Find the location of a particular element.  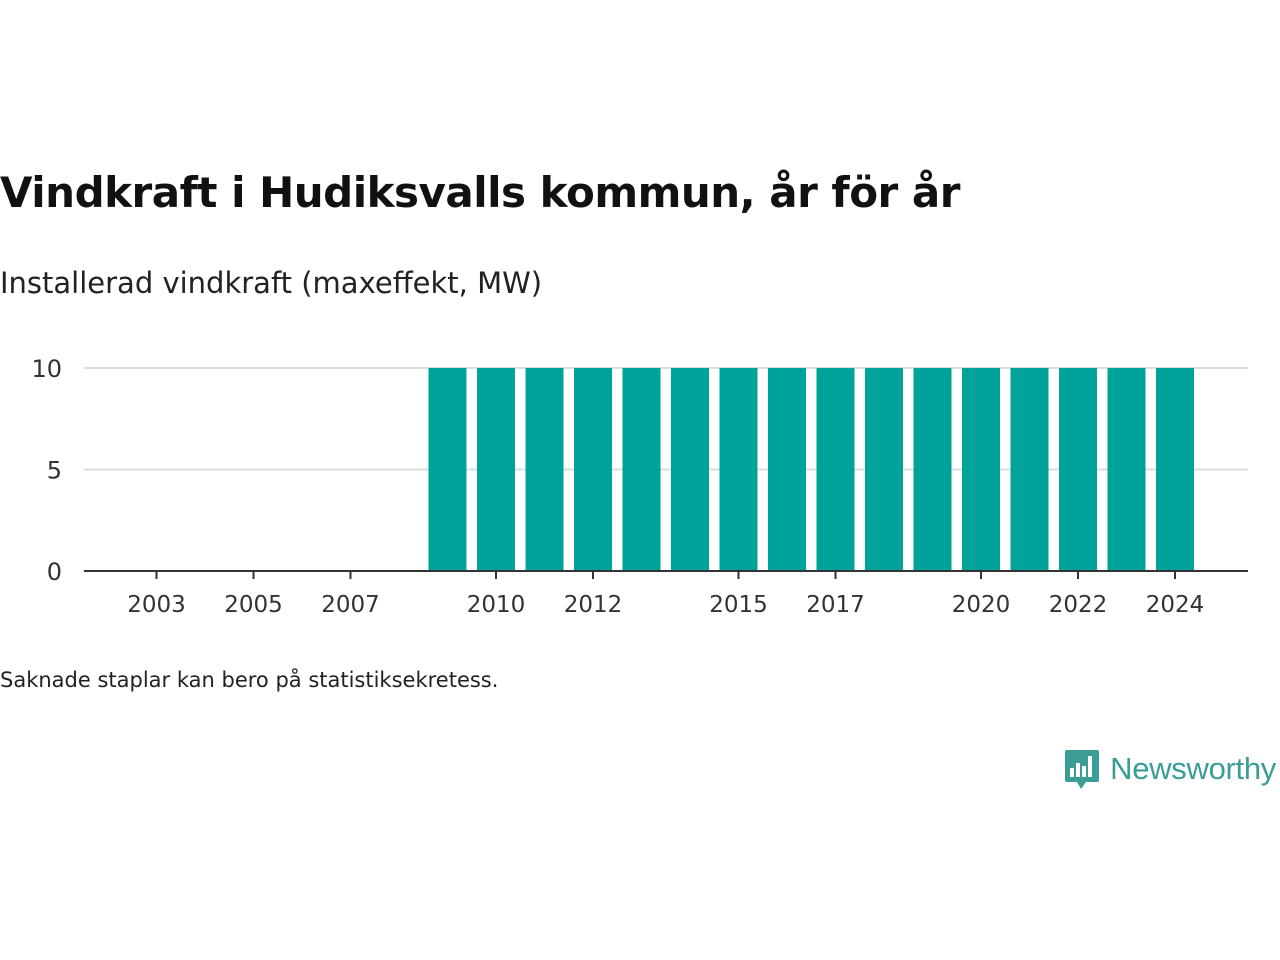

bar-2022 is located at coordinates (1078, 469).